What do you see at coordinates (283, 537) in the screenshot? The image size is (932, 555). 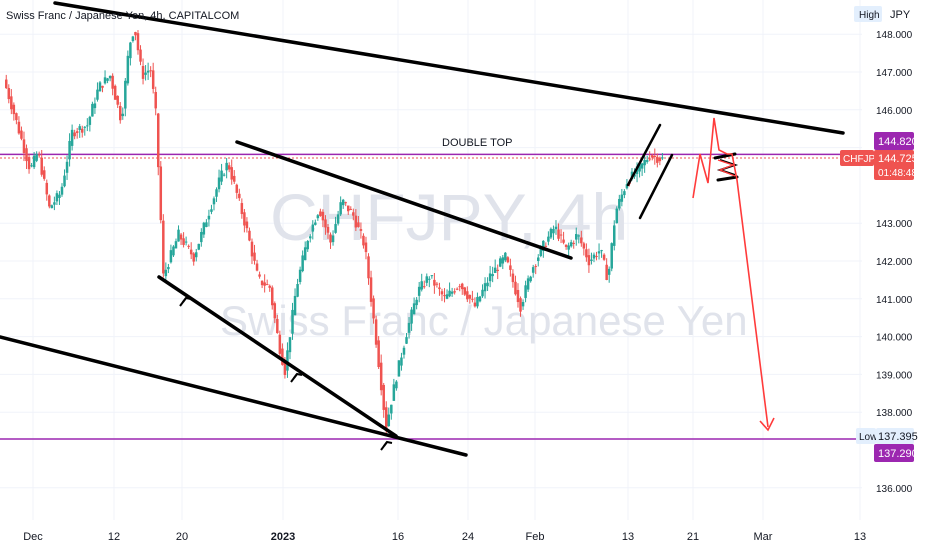 I see `time-tick-label: 2023` at bounding box center [283, 537].